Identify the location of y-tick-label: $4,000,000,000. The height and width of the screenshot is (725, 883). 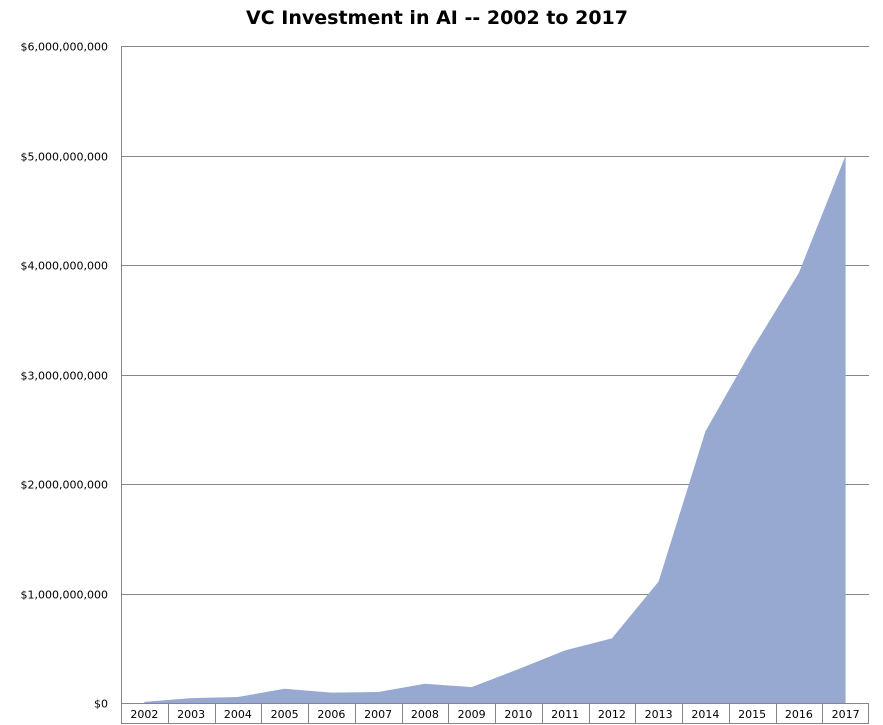
(64, 266).